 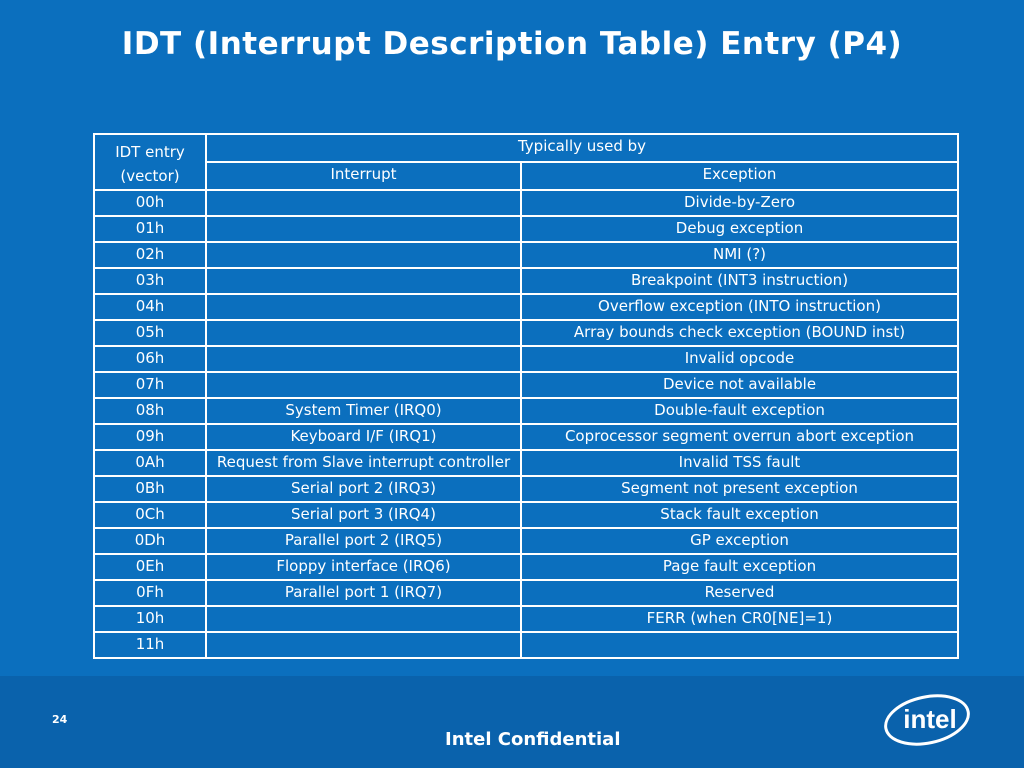 What do you see at coordinates (929, 719) in the screenshot?
I see `intel-logo-text: intel` at bounding box center [929, 719].